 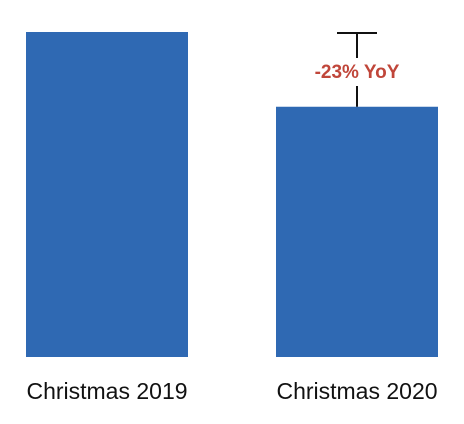 What do you see at coordinates (356, 391) in the screenshot?
I see `category-label-2: Christmas 2020` at bounding box center [356, 391].